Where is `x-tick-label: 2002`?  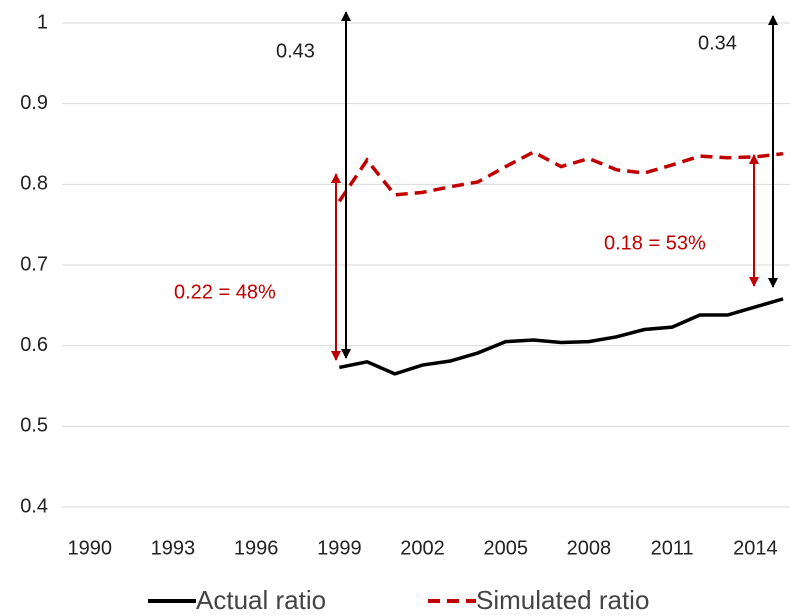 x-tick-label: 2002 is located at coordinates (422, 548).